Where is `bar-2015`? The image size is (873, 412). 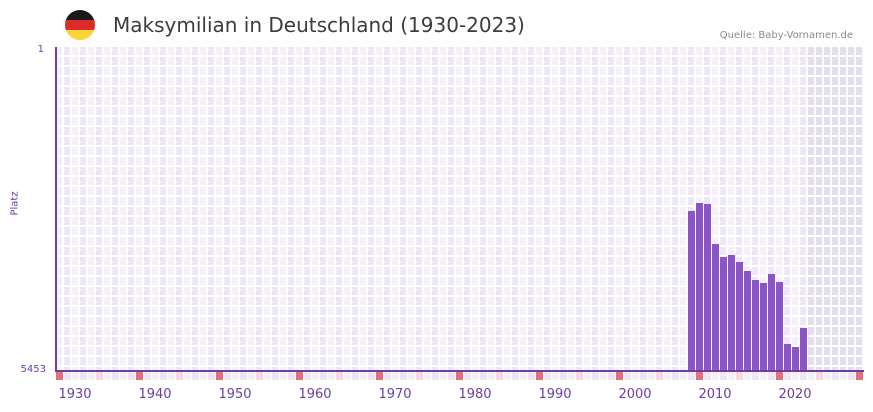 bar-2015 is located at coordinates (755, 325).